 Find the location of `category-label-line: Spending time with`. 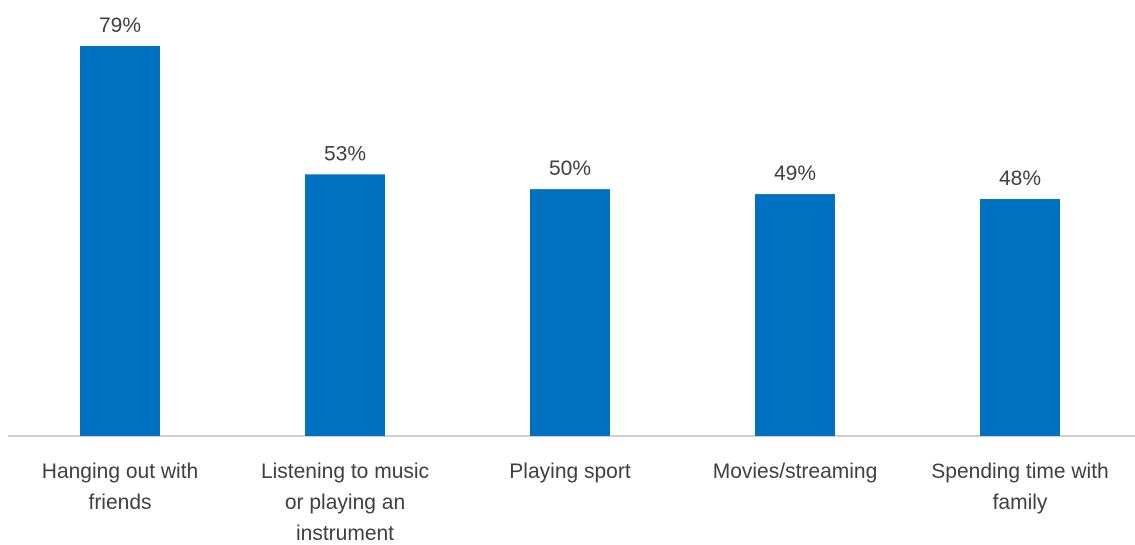

category-label-line: Spending time with is located at coordinates (1019, 471).